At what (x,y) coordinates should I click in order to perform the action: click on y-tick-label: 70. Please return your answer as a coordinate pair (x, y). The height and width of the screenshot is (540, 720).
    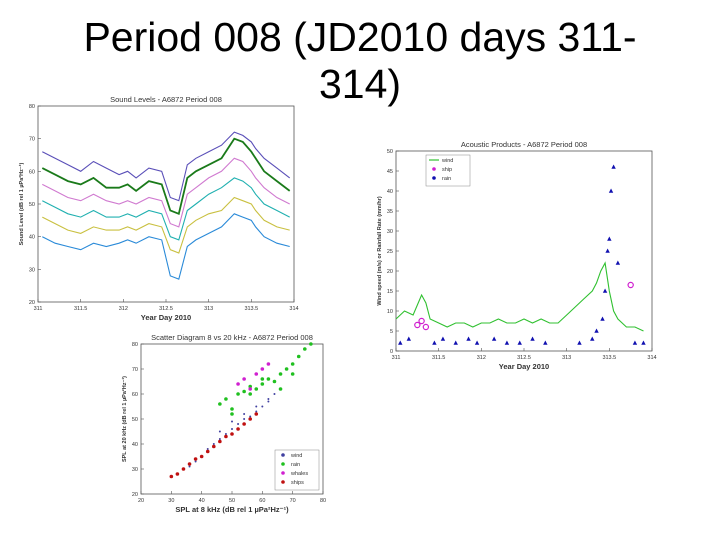
    Looking at the image, I should click on (32, 140).